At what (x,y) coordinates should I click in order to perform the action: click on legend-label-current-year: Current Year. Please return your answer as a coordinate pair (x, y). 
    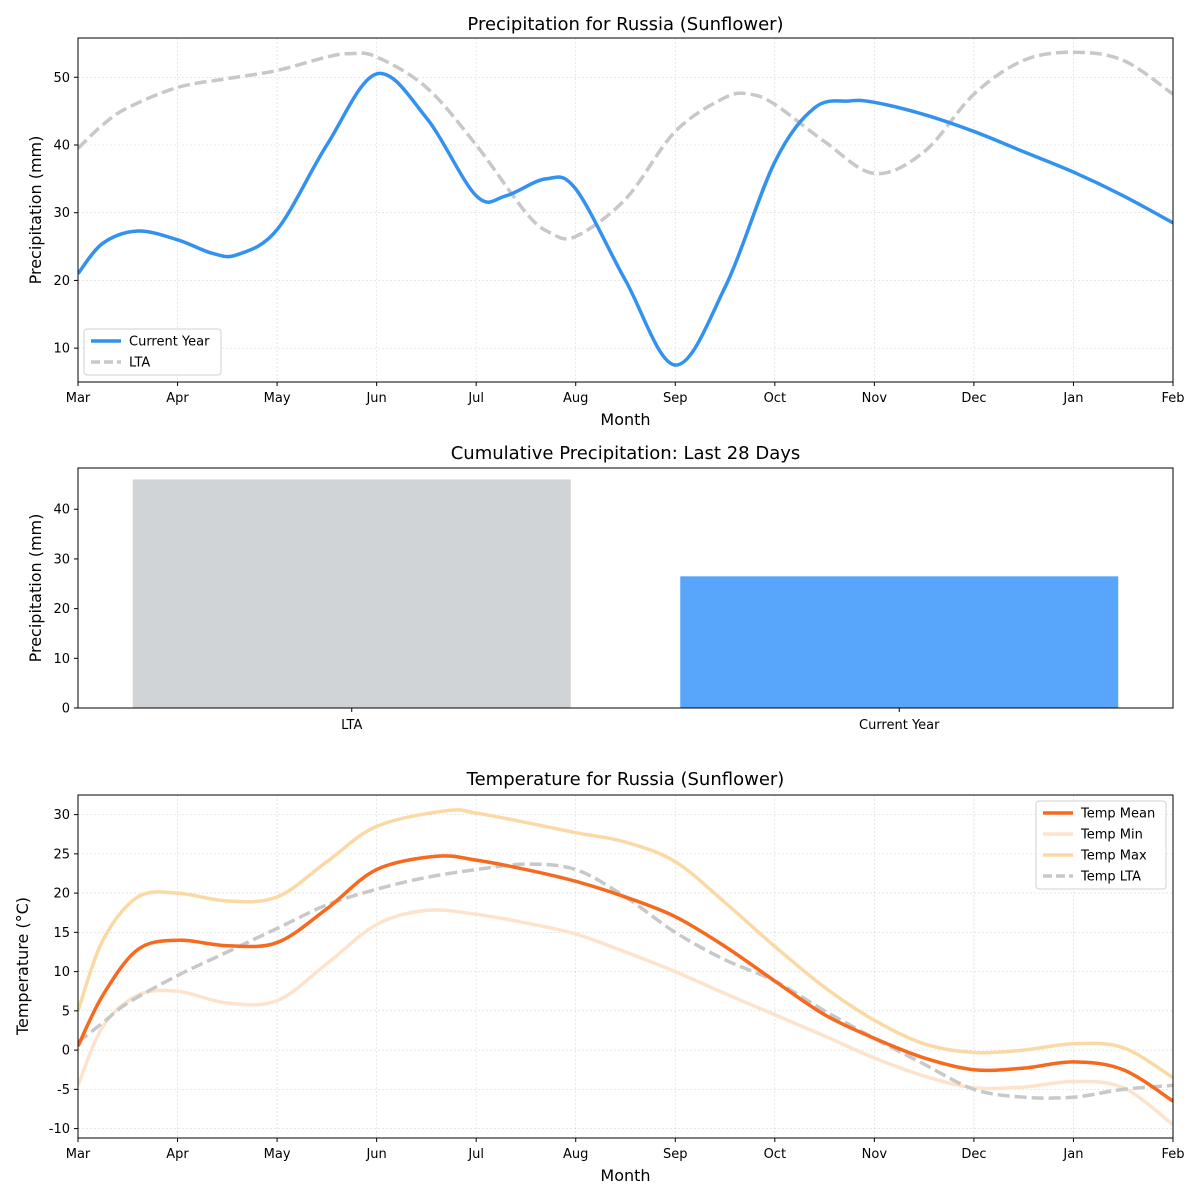
    Looking at the image, I should click on (169, 342).